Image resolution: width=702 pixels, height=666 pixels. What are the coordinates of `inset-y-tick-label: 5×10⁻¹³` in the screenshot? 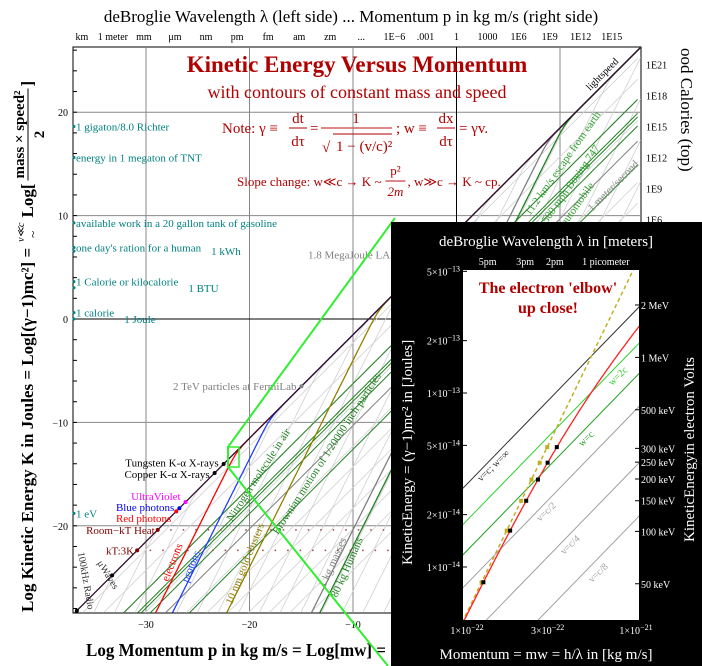 It's located at (443, 271).